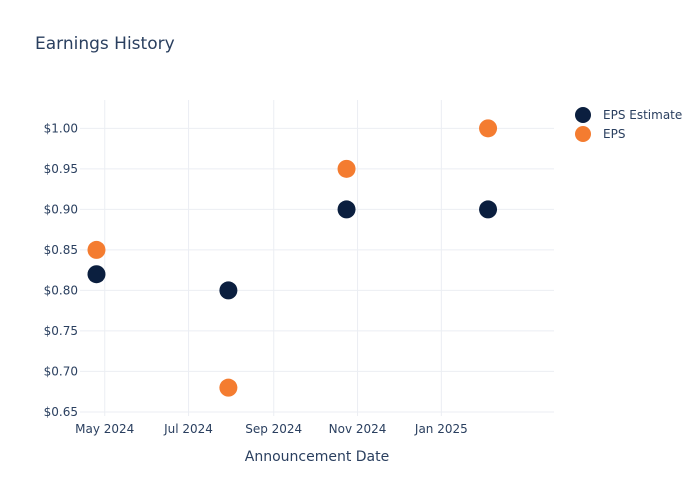 The height and width of the screenshot is (500, 700). I want to click on legend-label: EPS Estimate, so click(642, 115).